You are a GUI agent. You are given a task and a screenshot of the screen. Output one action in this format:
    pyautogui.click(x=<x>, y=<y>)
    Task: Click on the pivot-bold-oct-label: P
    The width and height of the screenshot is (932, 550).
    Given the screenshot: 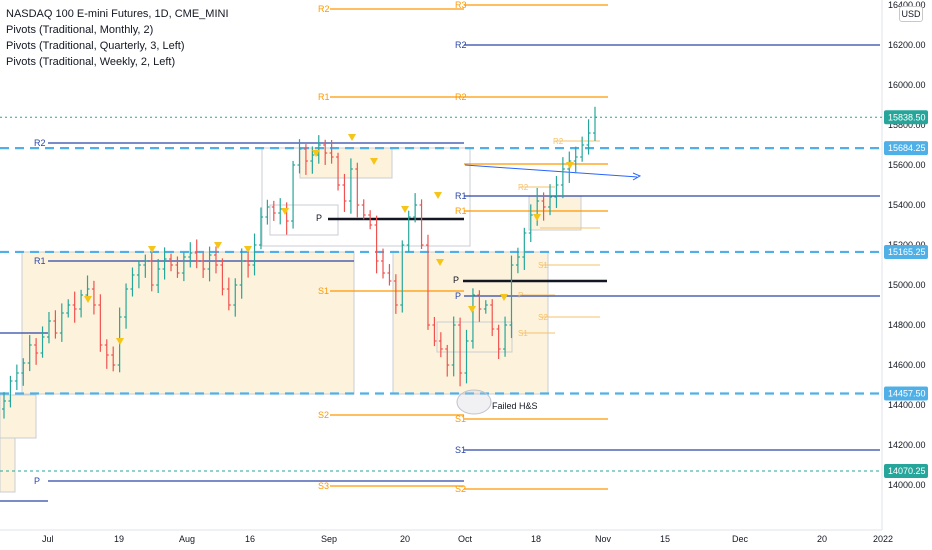 What is the action you would take?
    pyautogui.click(x=456, y=280)
    